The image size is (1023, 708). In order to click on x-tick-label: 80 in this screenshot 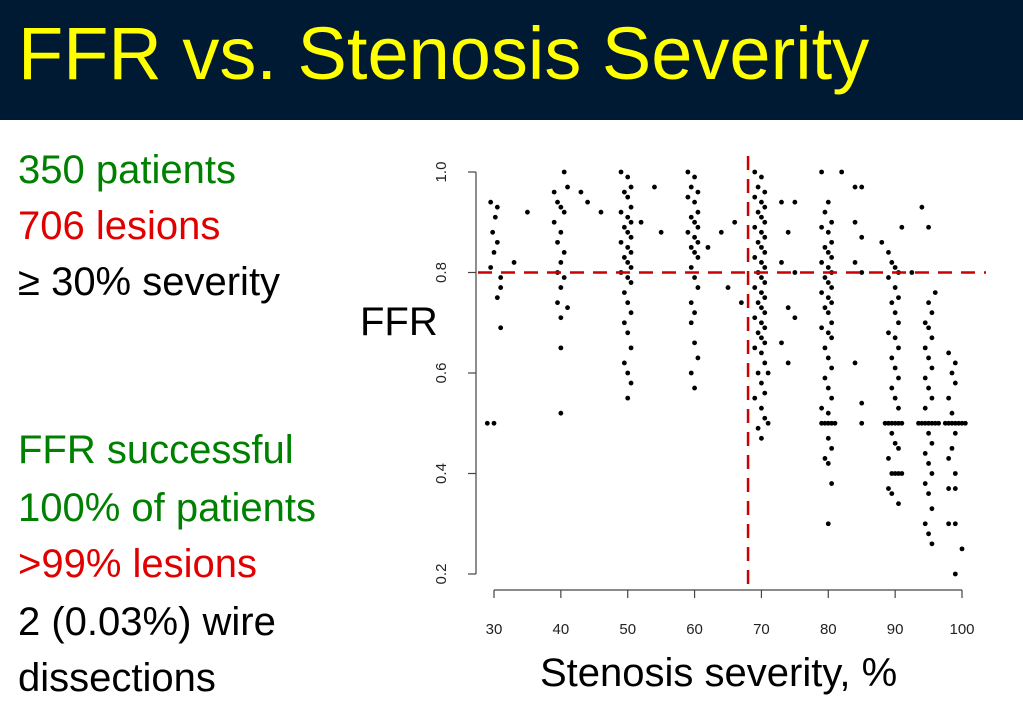, I will do `click(828, 629)`.